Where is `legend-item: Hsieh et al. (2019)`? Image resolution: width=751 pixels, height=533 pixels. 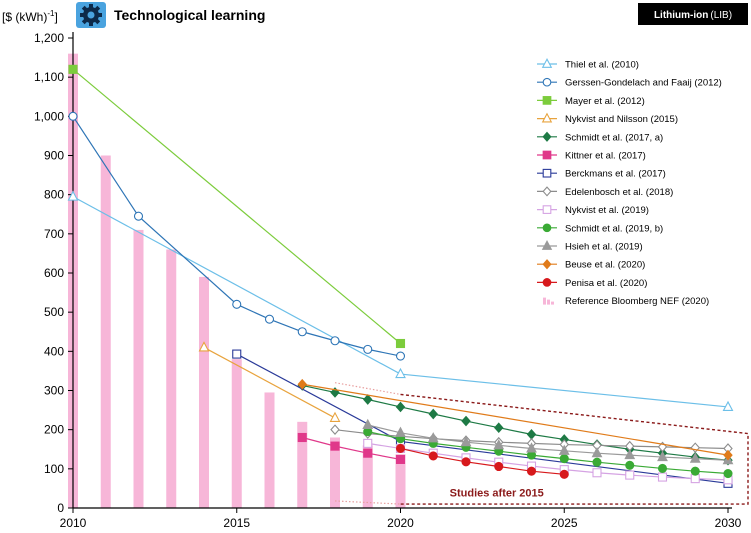 legend-item: Hsieh et al. (2019) is located at coordinates (590, 246).